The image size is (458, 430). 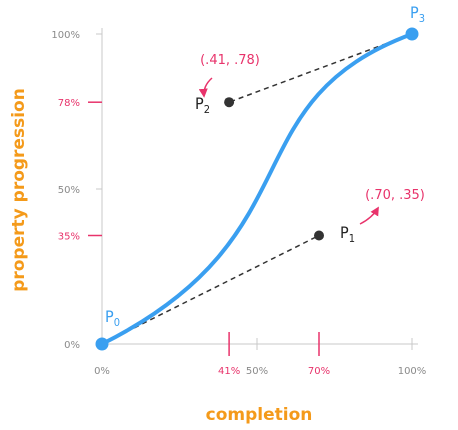 What do you see at coordinates (69, 190) in the screenshot?
I see `y-tick-label: 50%` at bounding box center [69, 190].